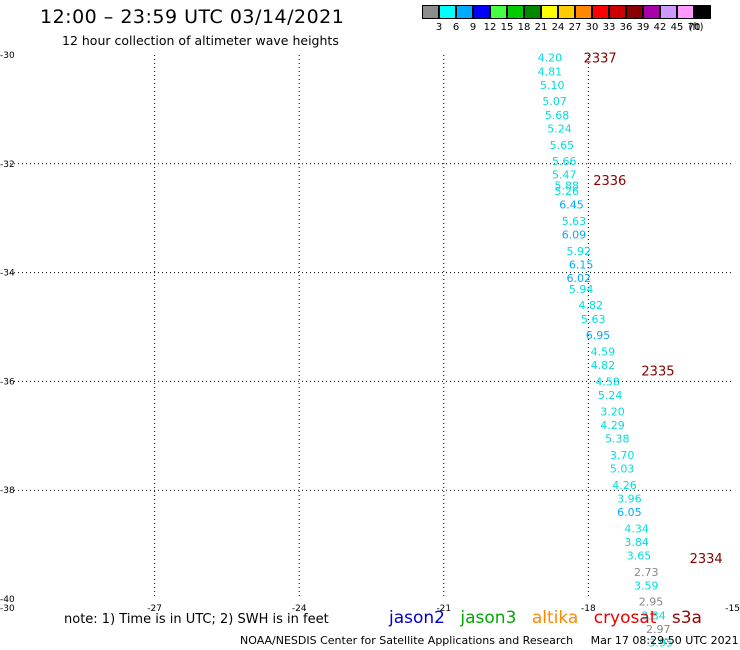 Image resolution: width=740 pixels, height=650 pixels. I want to click on color-bin-label: 70, so click(694, 27).